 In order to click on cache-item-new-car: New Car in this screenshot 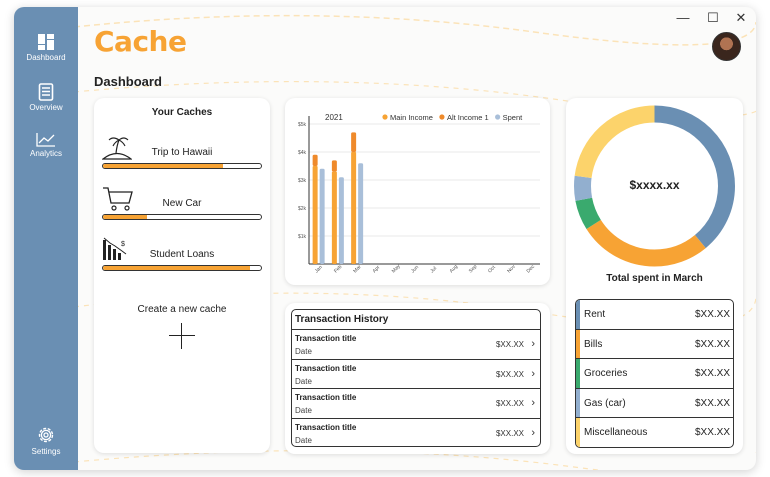, I will do `click(182, 203)`.